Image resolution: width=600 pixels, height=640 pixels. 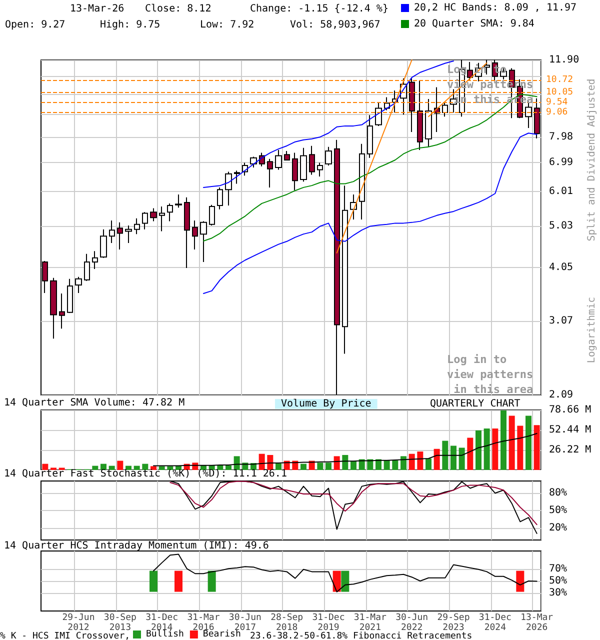 I want to click on x-tick-label: 13-Mar 2026, so click(x=537, y=623).